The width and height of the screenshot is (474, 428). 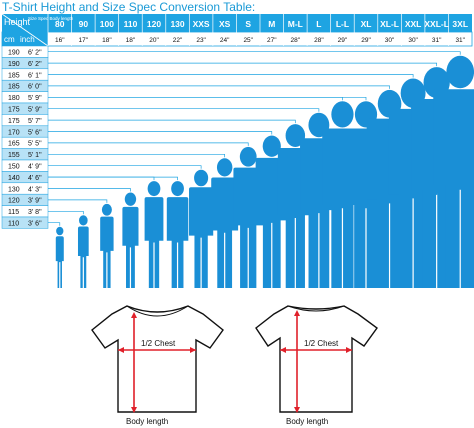 I want to click on inch-label: 16", so click(x=60, y=40).